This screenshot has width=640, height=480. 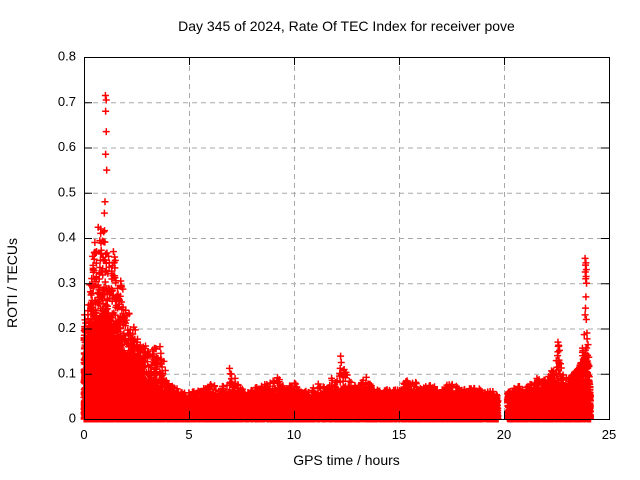 What do you see at coordinates (346, 460) in the screenshot?
I see `x-axis-label: GPS time / hours` at bounding box center [346, 460].